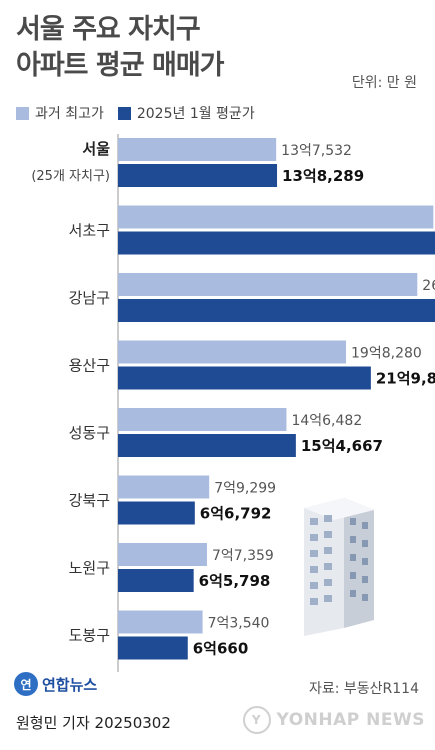 This screenshot has width=435, height=750. What do you see at coordinates (339, 567) in the screenshot?
I see `apartment-building-icon` at bounding box center [339, 567].